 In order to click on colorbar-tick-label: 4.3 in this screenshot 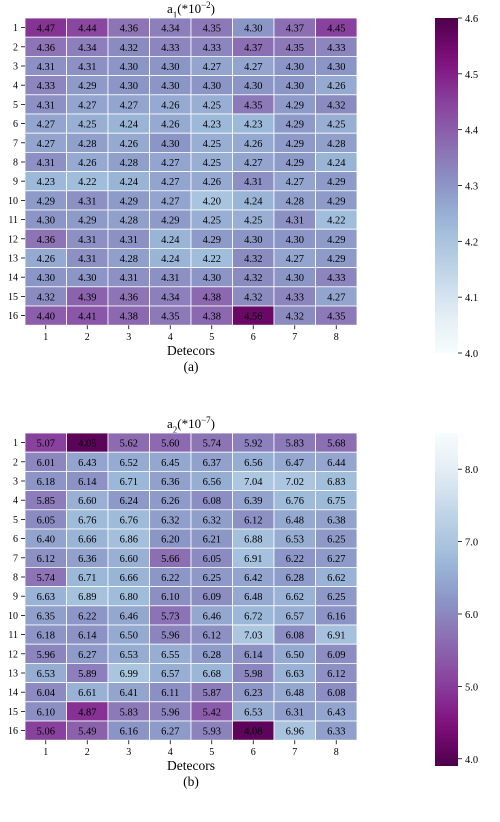, I will do `click(471, 187)`.